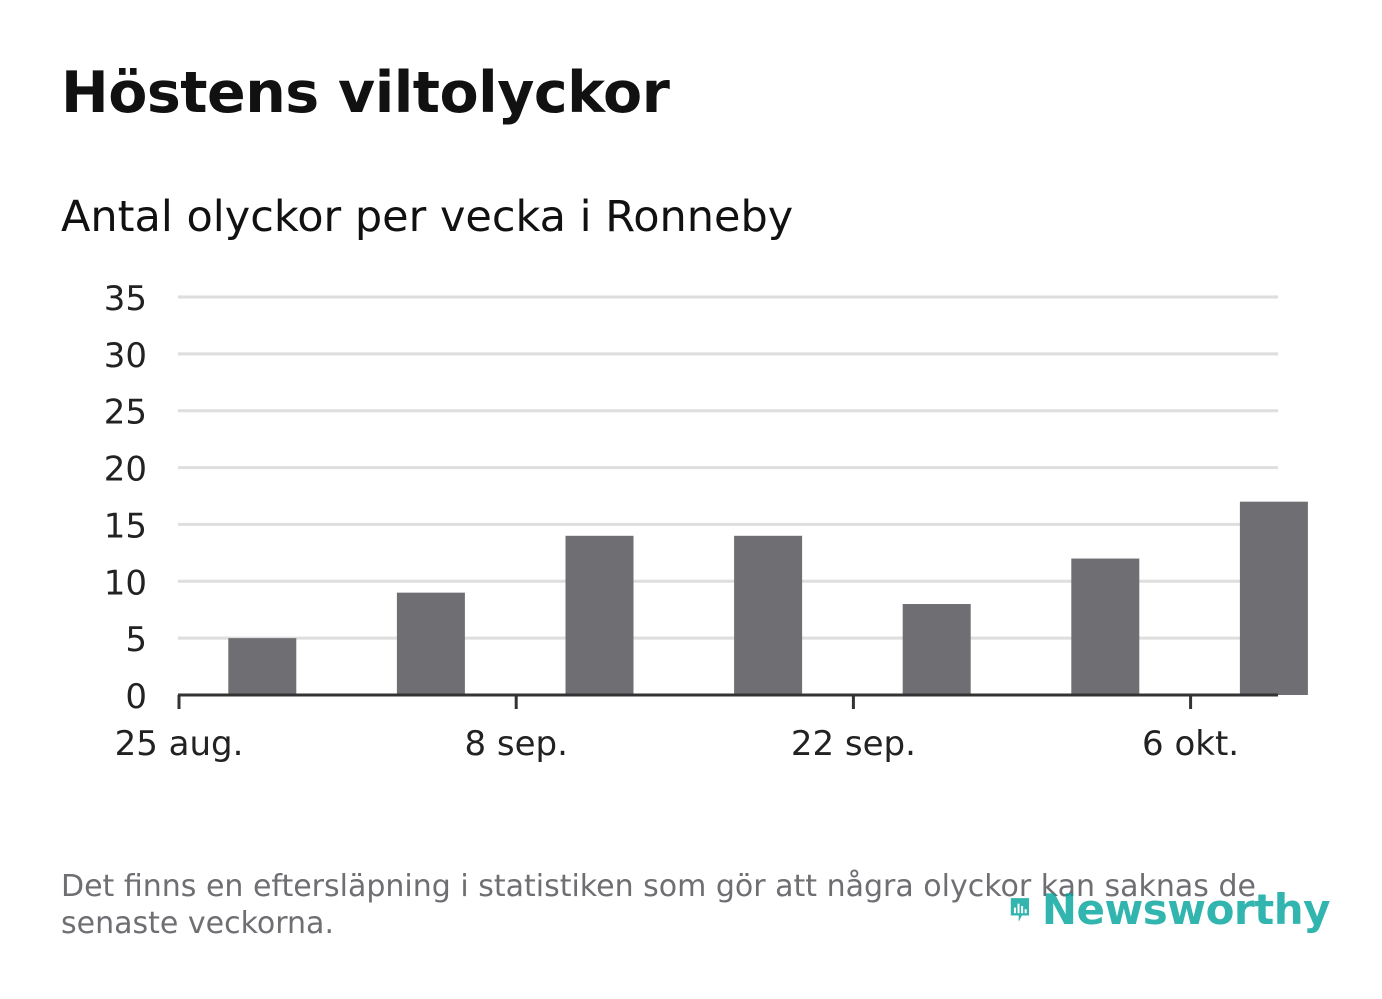 This screenshot has height=999, width=1382. What do you see at coordinates (125, 583) in the screenshot?
I see `y-tick-label: 10` at bounding box center [125, 583].